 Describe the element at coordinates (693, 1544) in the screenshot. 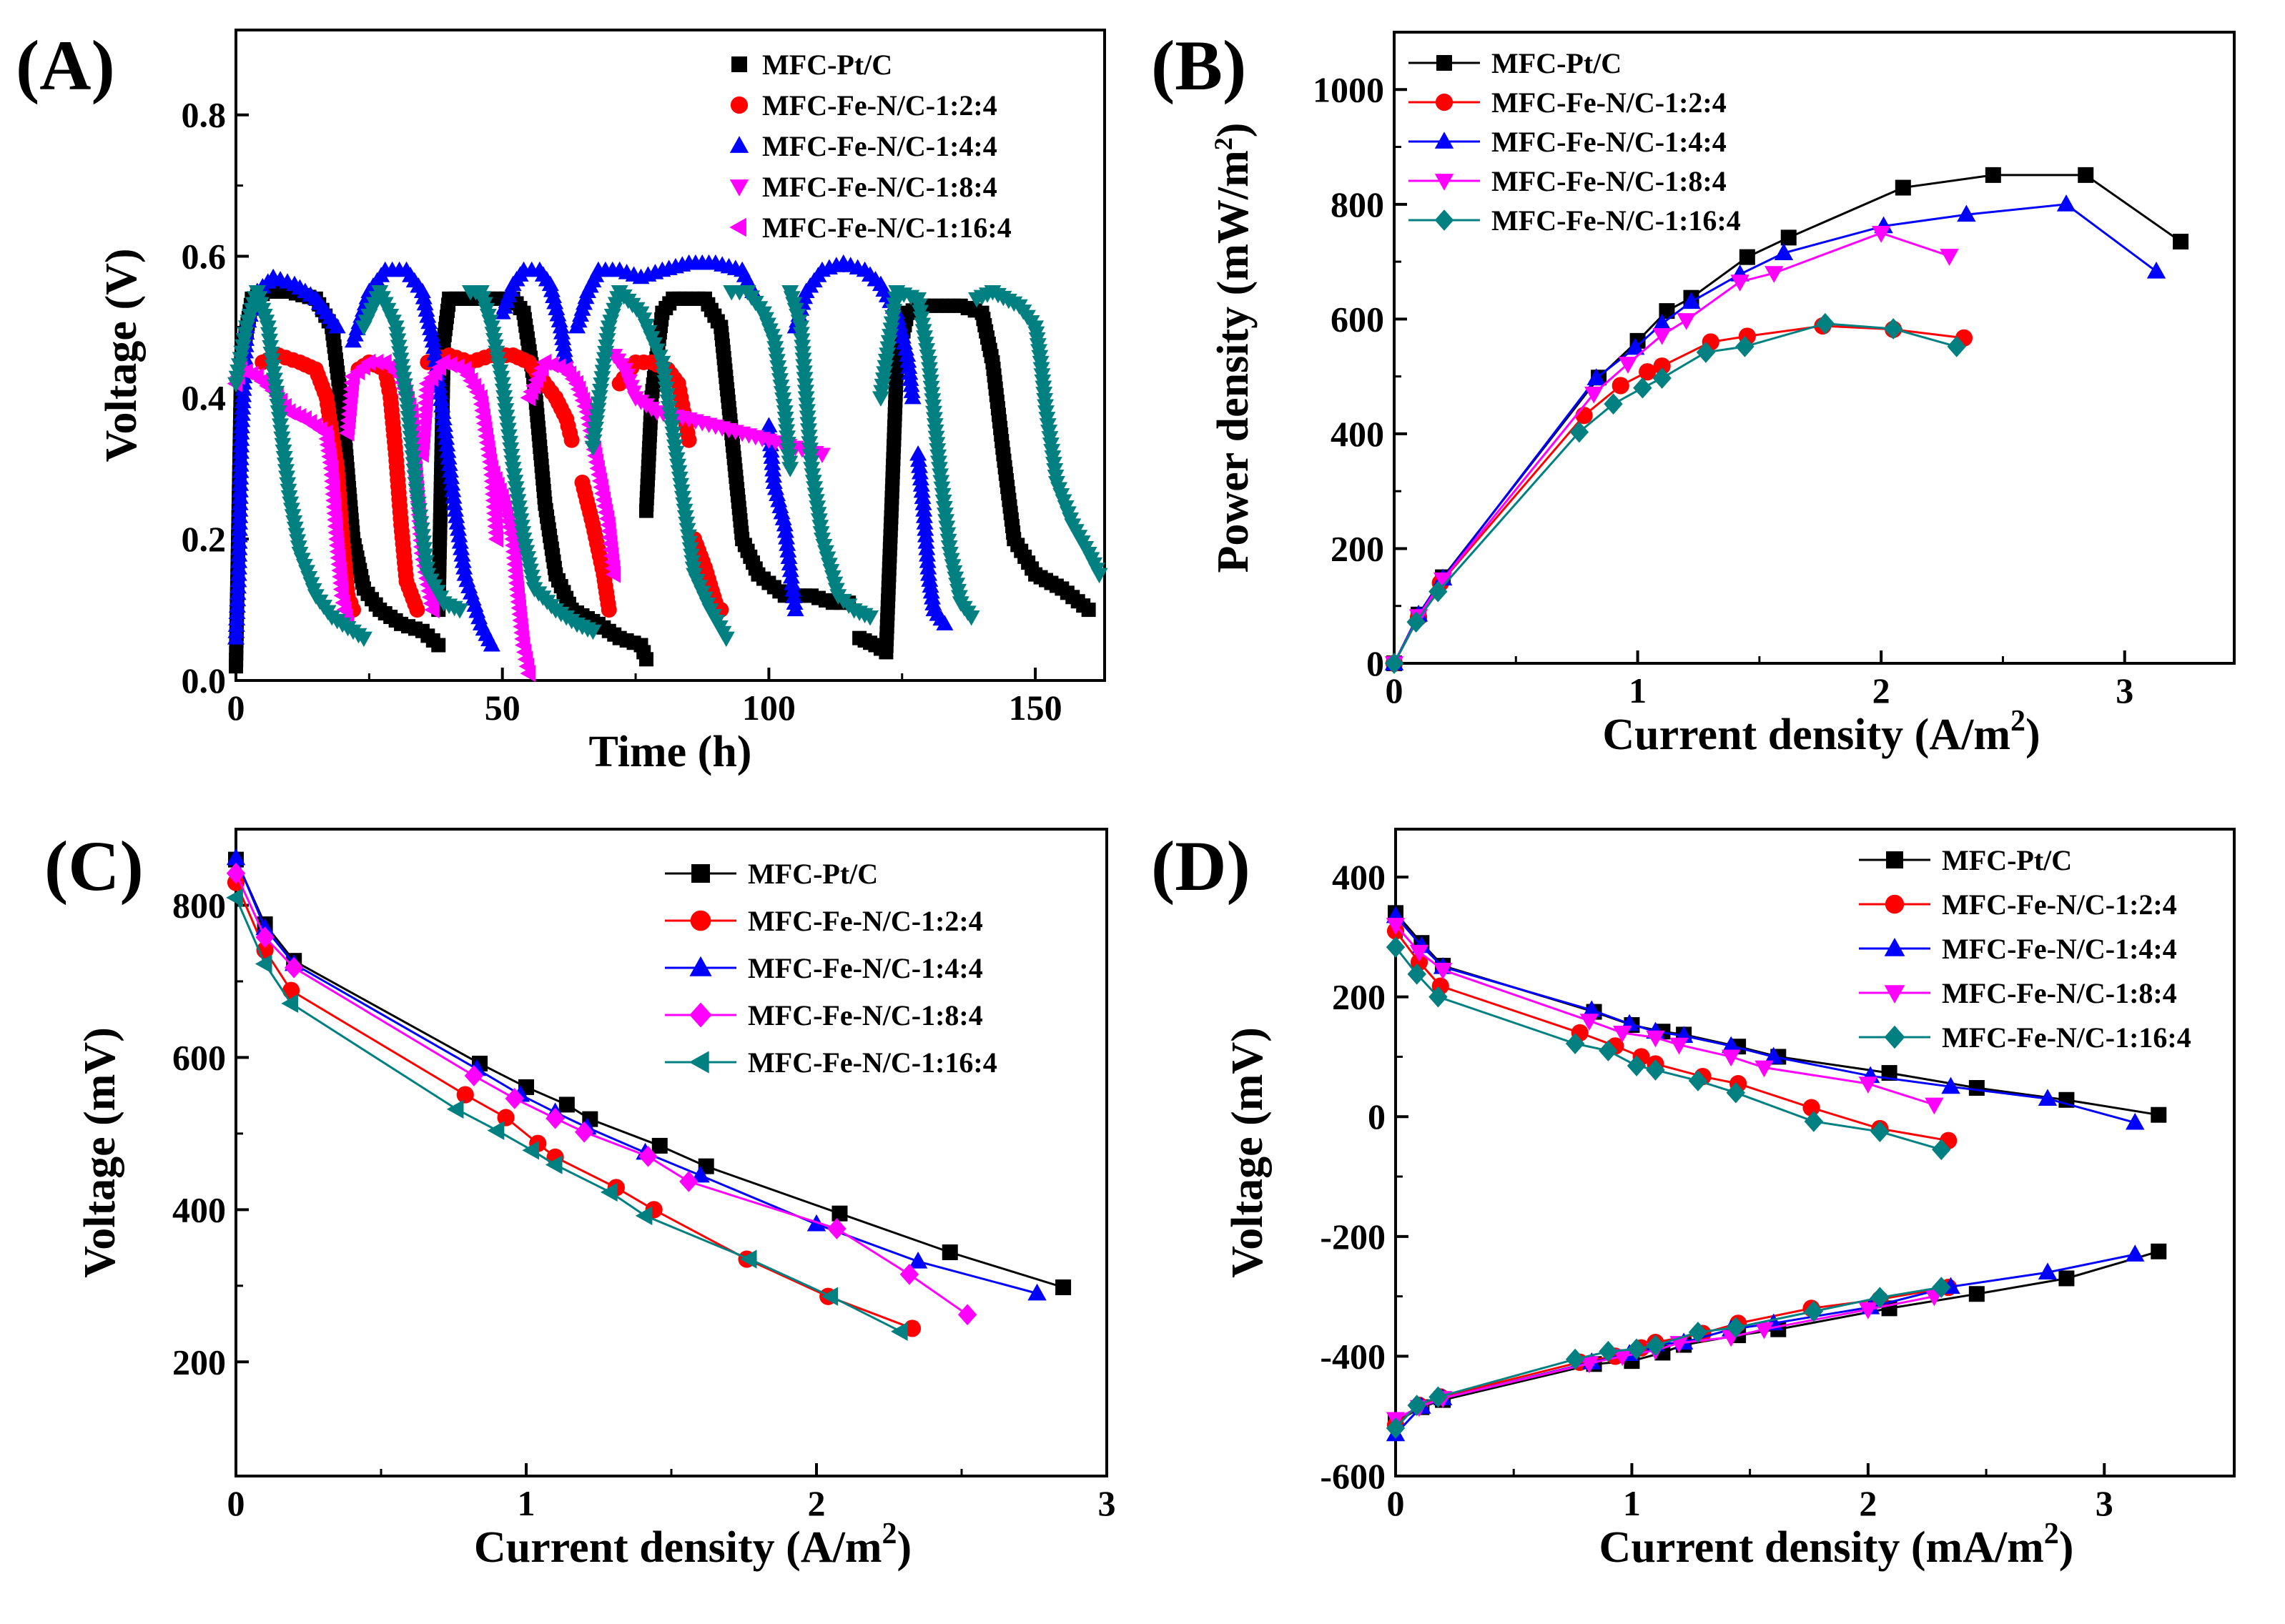

I see `x-axis-label: Current density (A/m2)` at that location.